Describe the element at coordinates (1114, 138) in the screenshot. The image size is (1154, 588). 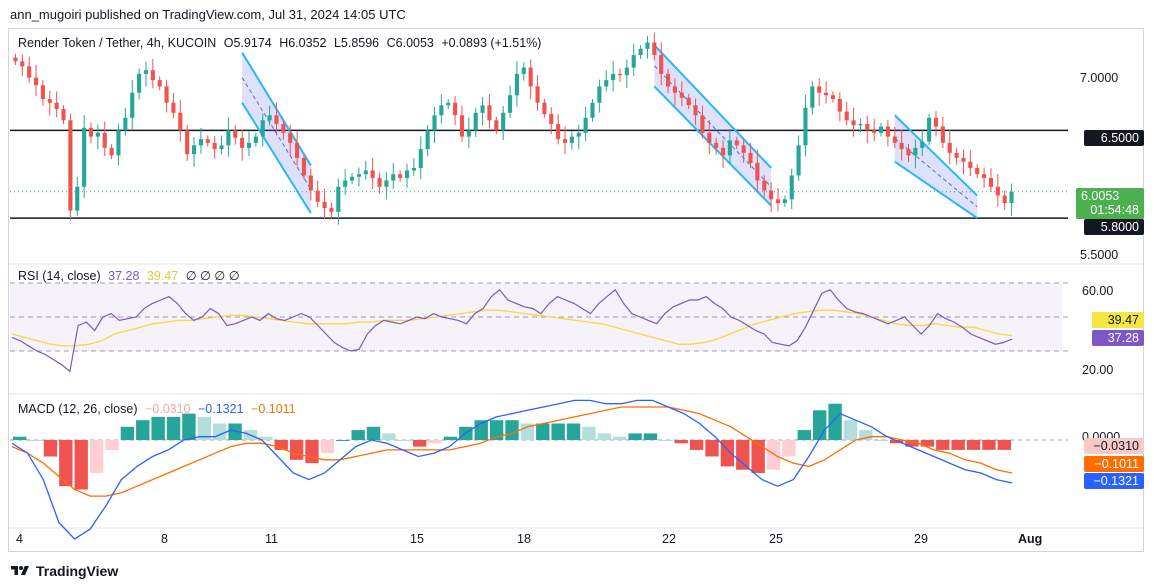
I see `resistance-tag: 6.5000` at that location.